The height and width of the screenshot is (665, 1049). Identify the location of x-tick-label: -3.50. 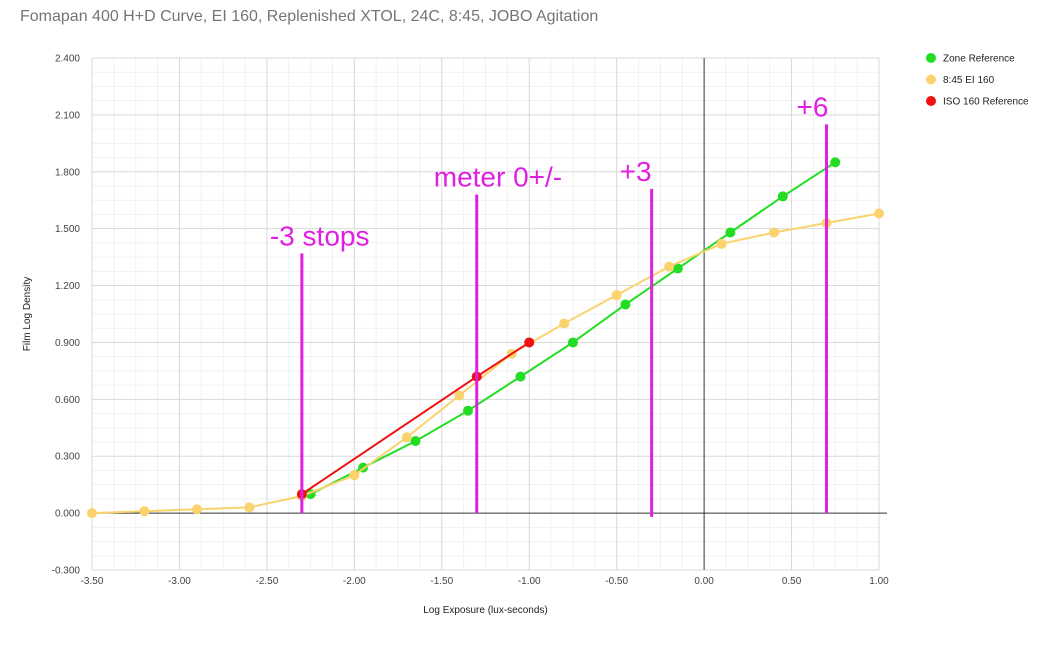
(92, 581).